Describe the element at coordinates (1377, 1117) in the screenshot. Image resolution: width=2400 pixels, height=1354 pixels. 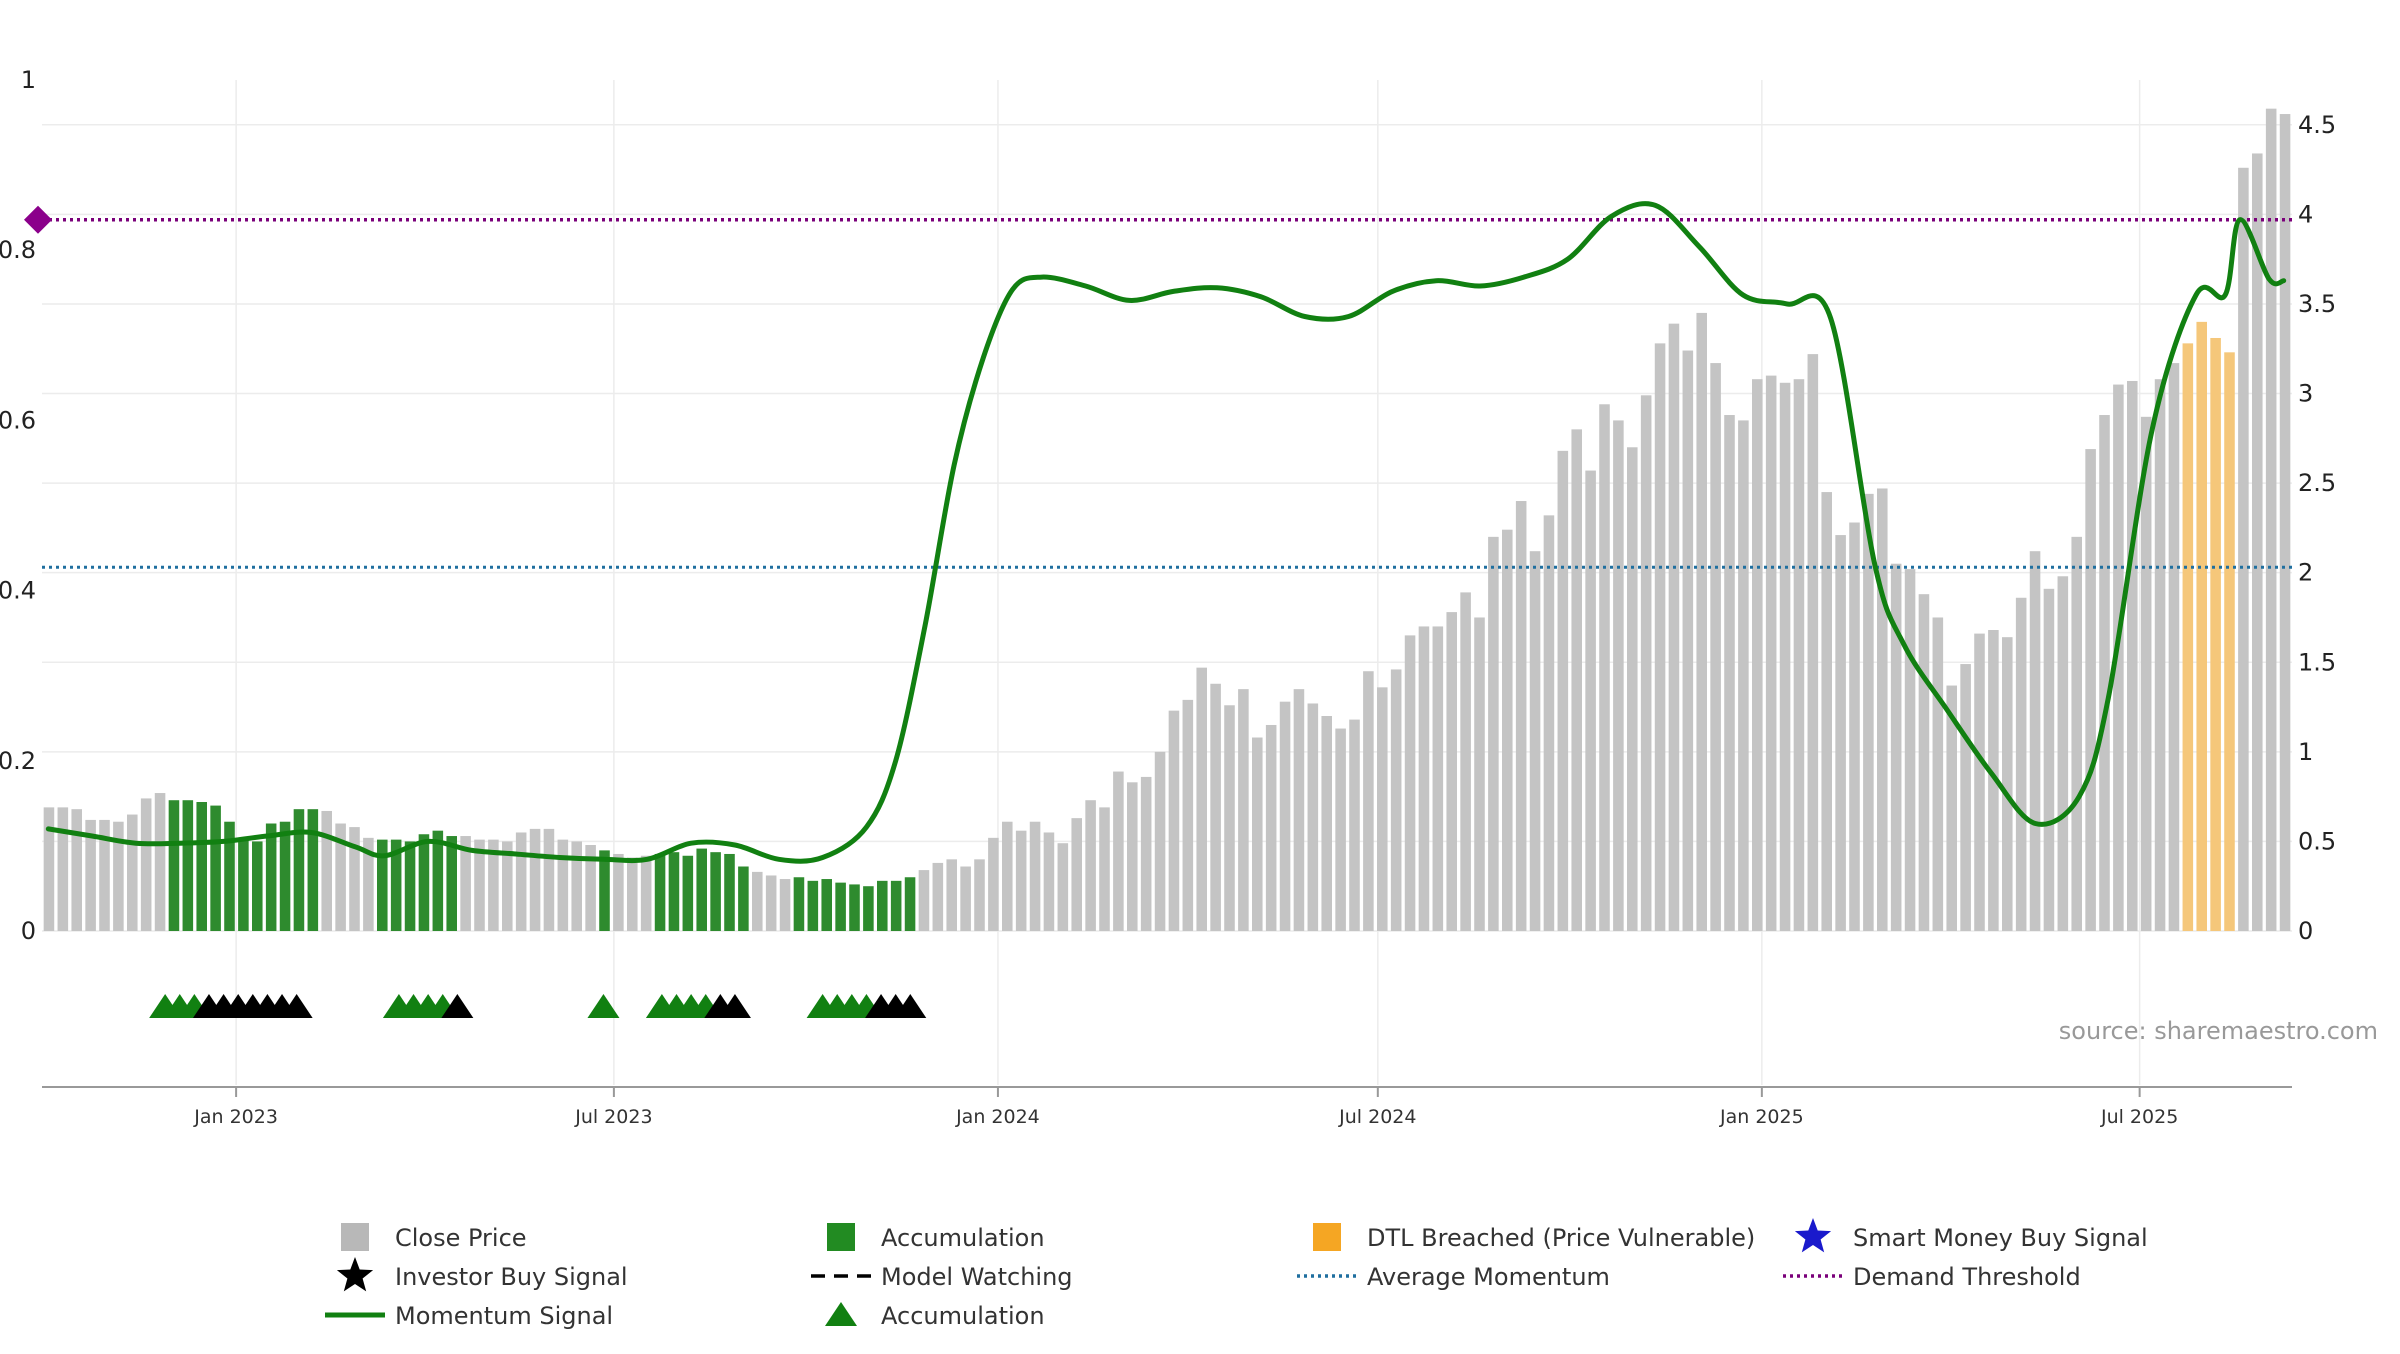
I see `x-tick-label: Jul 2024` at that location.